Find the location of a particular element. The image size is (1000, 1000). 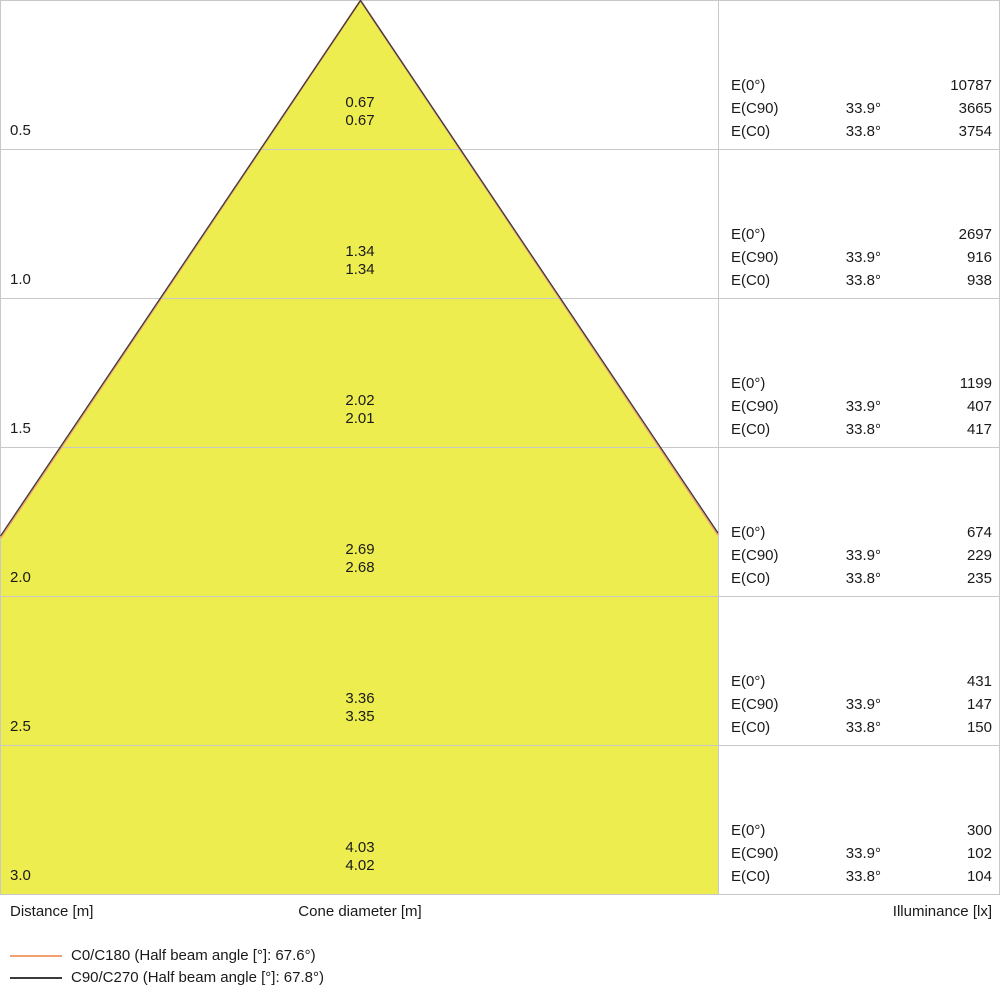

cone-diameter-c90: 1.34 is located at coordinates (360, 251).